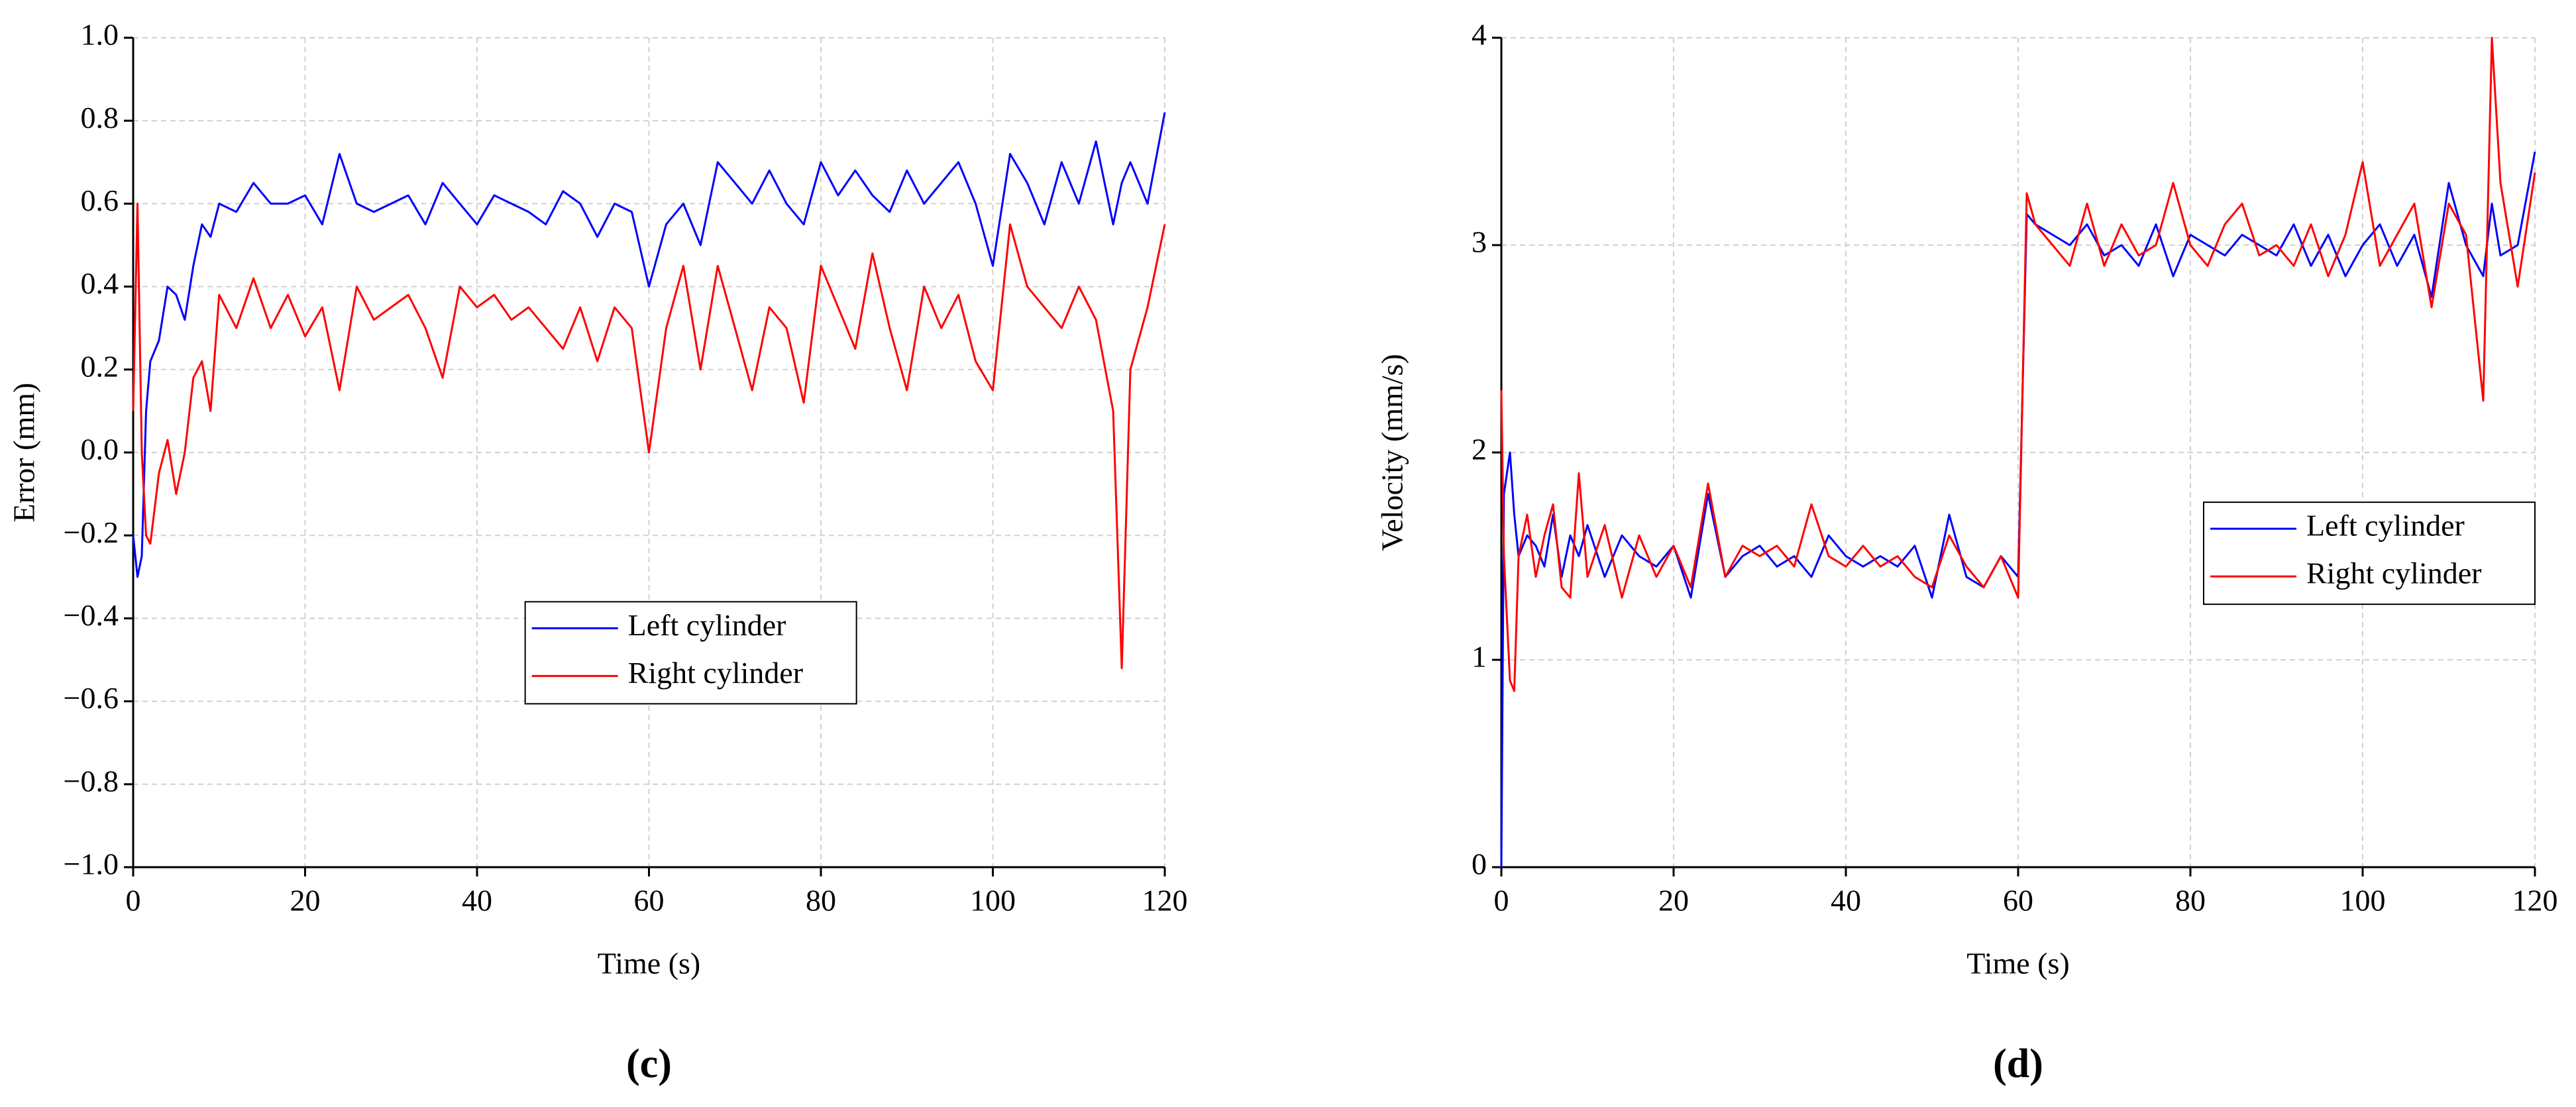 This screenshot has width=2576, height=1107. Describe the element at coordinates (100, 366) in the screenshot. I see `y-tick-label: 0.2` at that location.